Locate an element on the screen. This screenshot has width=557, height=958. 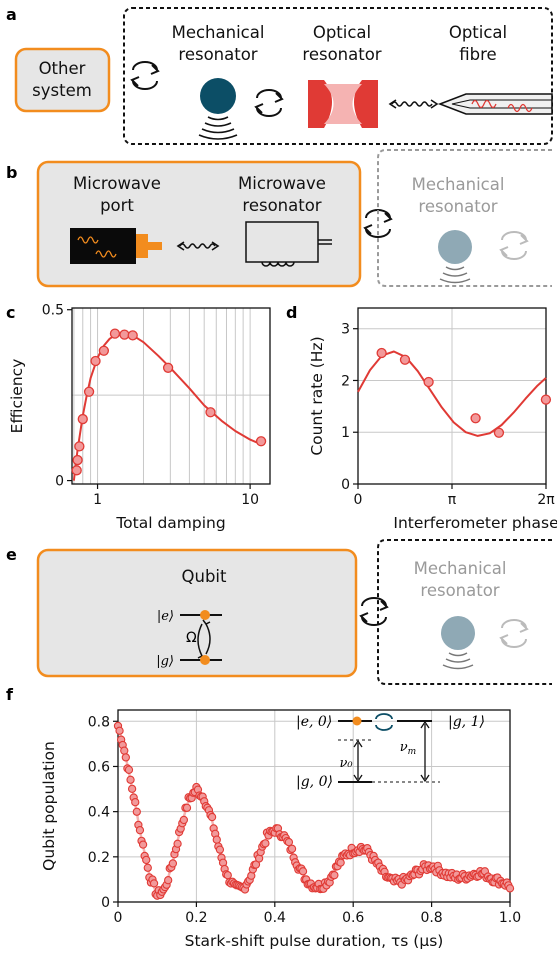
other-system-label-1: Other is located at coordinates (62, 68).